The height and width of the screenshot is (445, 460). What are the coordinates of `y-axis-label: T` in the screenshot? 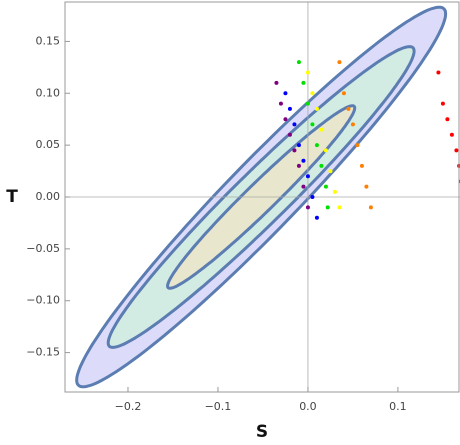 It's located at (12, 197).